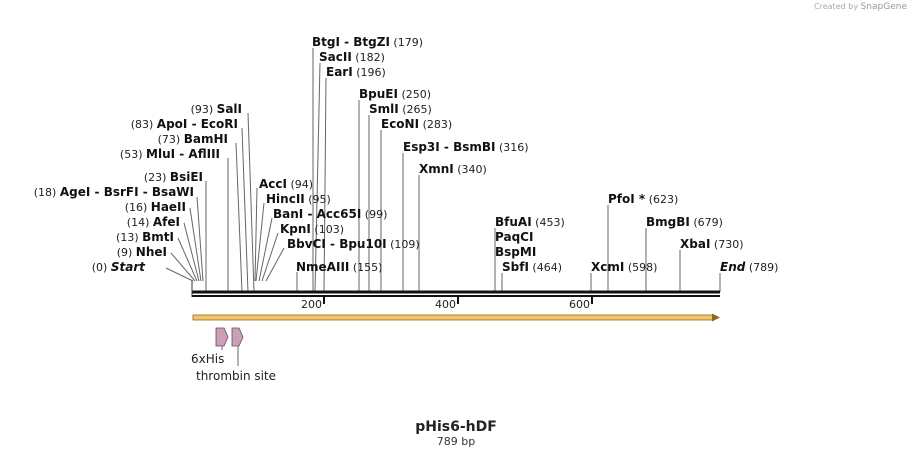  I want to click on ruler: 200 400 600, so click(447, 303).